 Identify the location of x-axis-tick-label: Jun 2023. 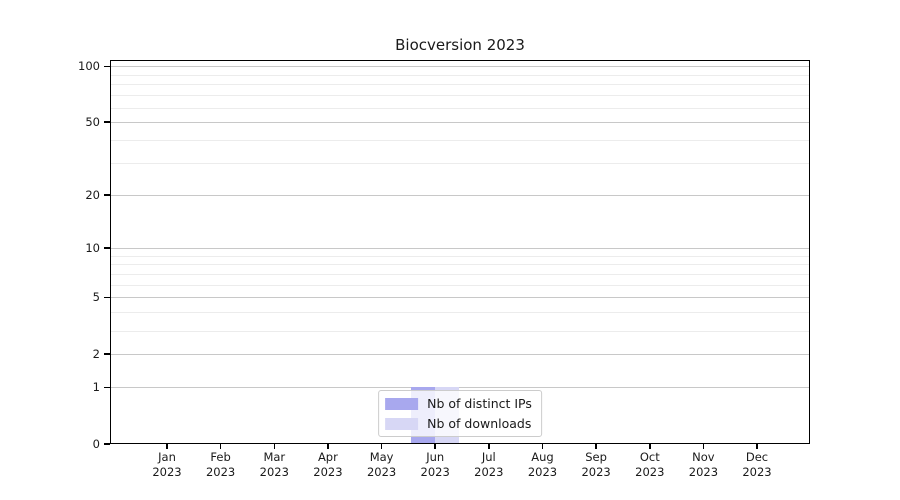
(435, 465).